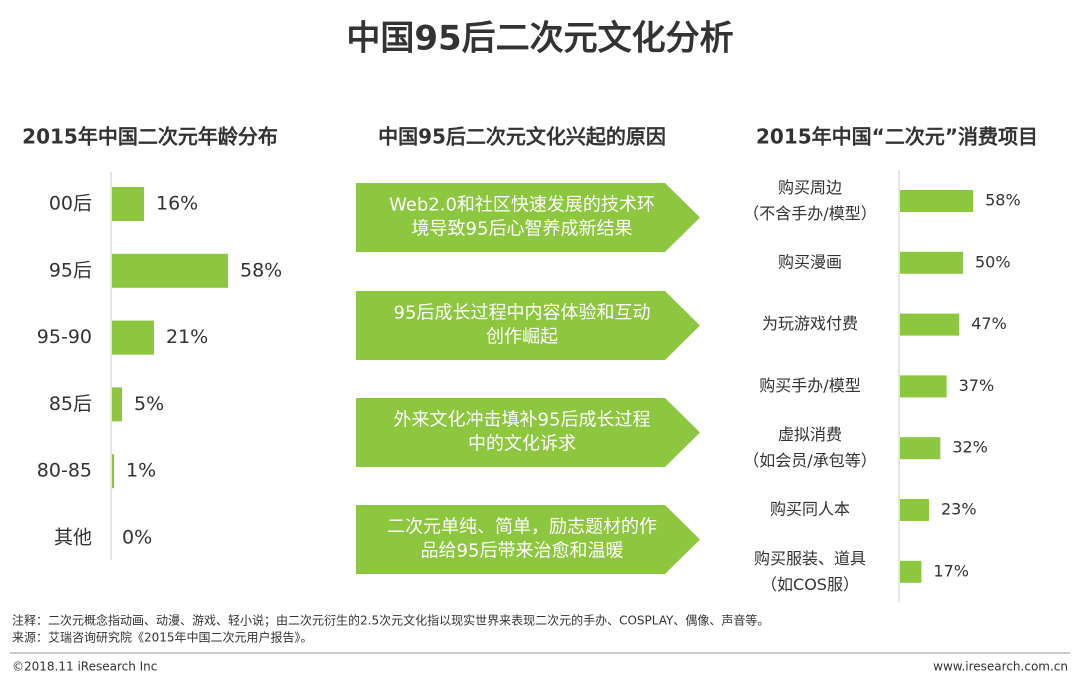  Describe the element at coordinates (522, 527) in the screenshot. I see `reason-text: 二次元单纯、简单，励志题材的作` at that location.